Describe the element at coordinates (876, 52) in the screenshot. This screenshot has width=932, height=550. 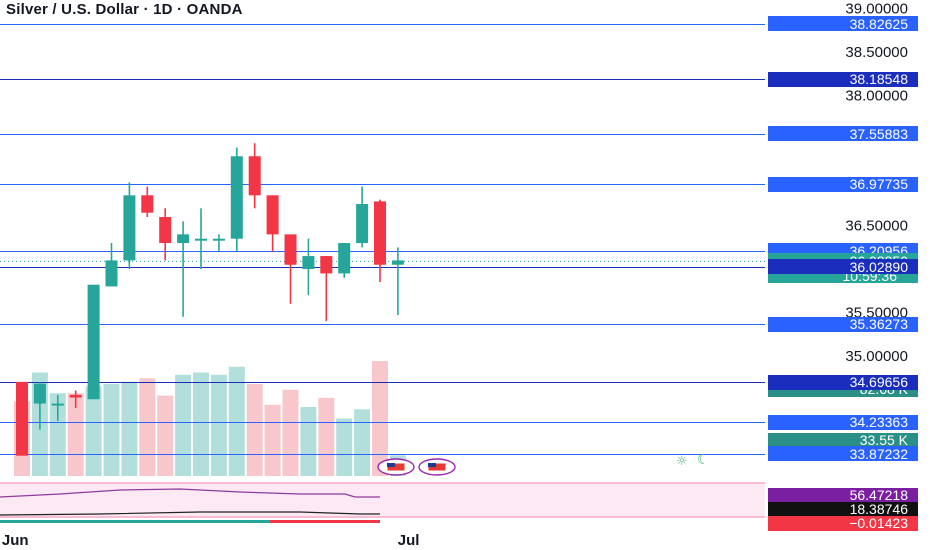
I see `price-tick-label: 38.50000` at that location.